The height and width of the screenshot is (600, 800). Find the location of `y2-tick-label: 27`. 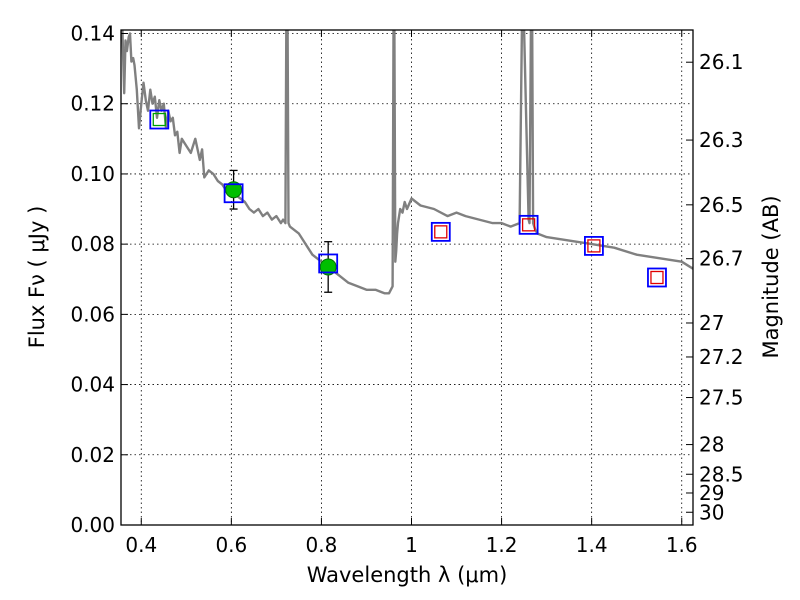

y2-tick-label: 27 is located at coordinates (711, 323).